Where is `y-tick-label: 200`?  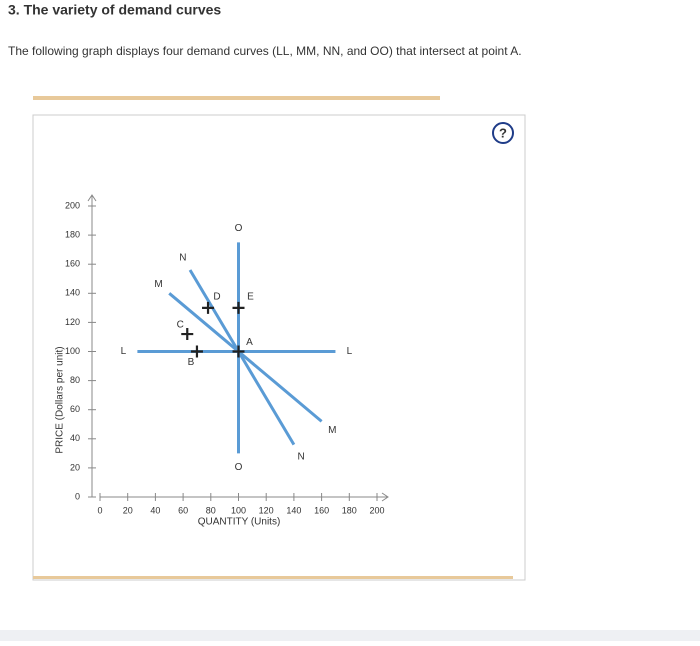 y-tick-label: 200 is located at coordinates (72, 205).